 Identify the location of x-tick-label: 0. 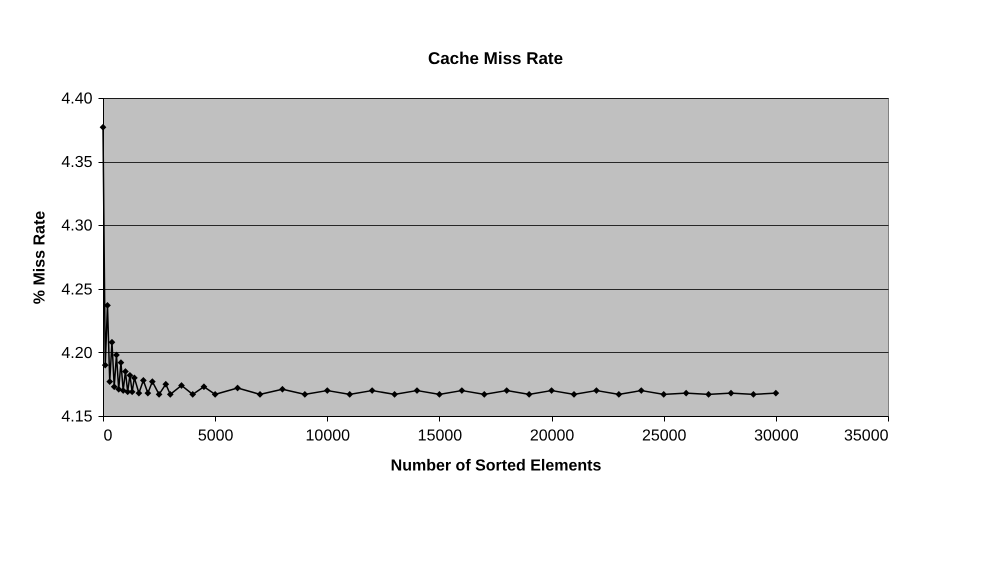
(108, 436).